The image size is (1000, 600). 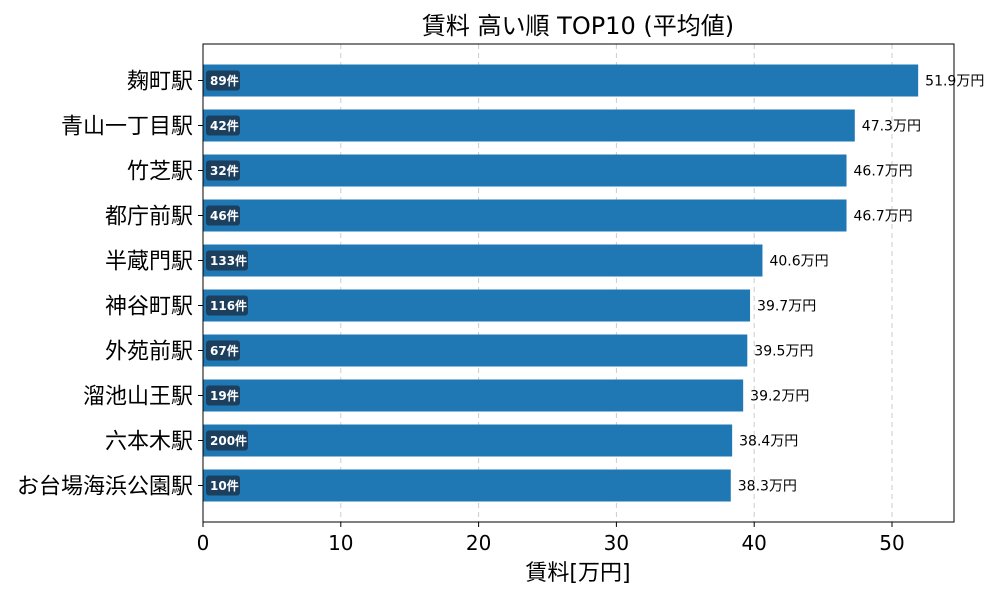 What do you see at coordinates (160, 82) in the screenshot?
I see `y-tick-label: 麹町駅` at bounding box center [160, 82].